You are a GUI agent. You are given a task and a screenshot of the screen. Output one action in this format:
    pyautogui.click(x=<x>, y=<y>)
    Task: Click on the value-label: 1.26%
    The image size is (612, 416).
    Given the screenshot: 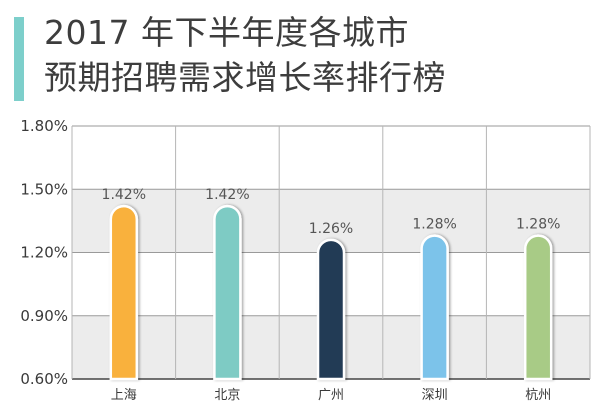 What is the action you would take?
    pyautogui.click(x=331, y=229)
    